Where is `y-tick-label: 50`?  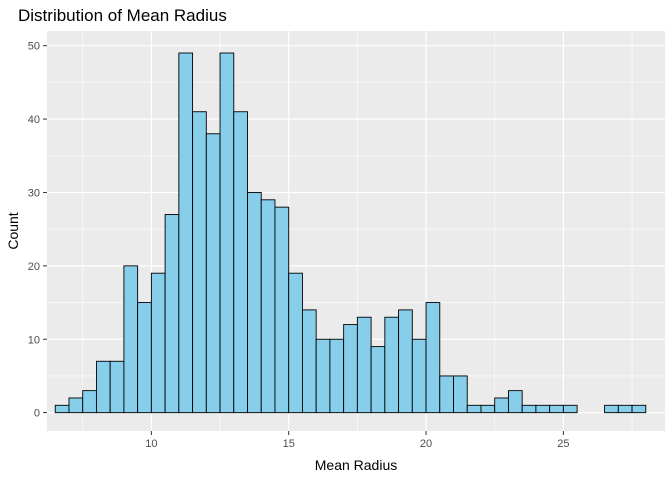 y-tick-label: 50 is located at coordinates (34, 47).